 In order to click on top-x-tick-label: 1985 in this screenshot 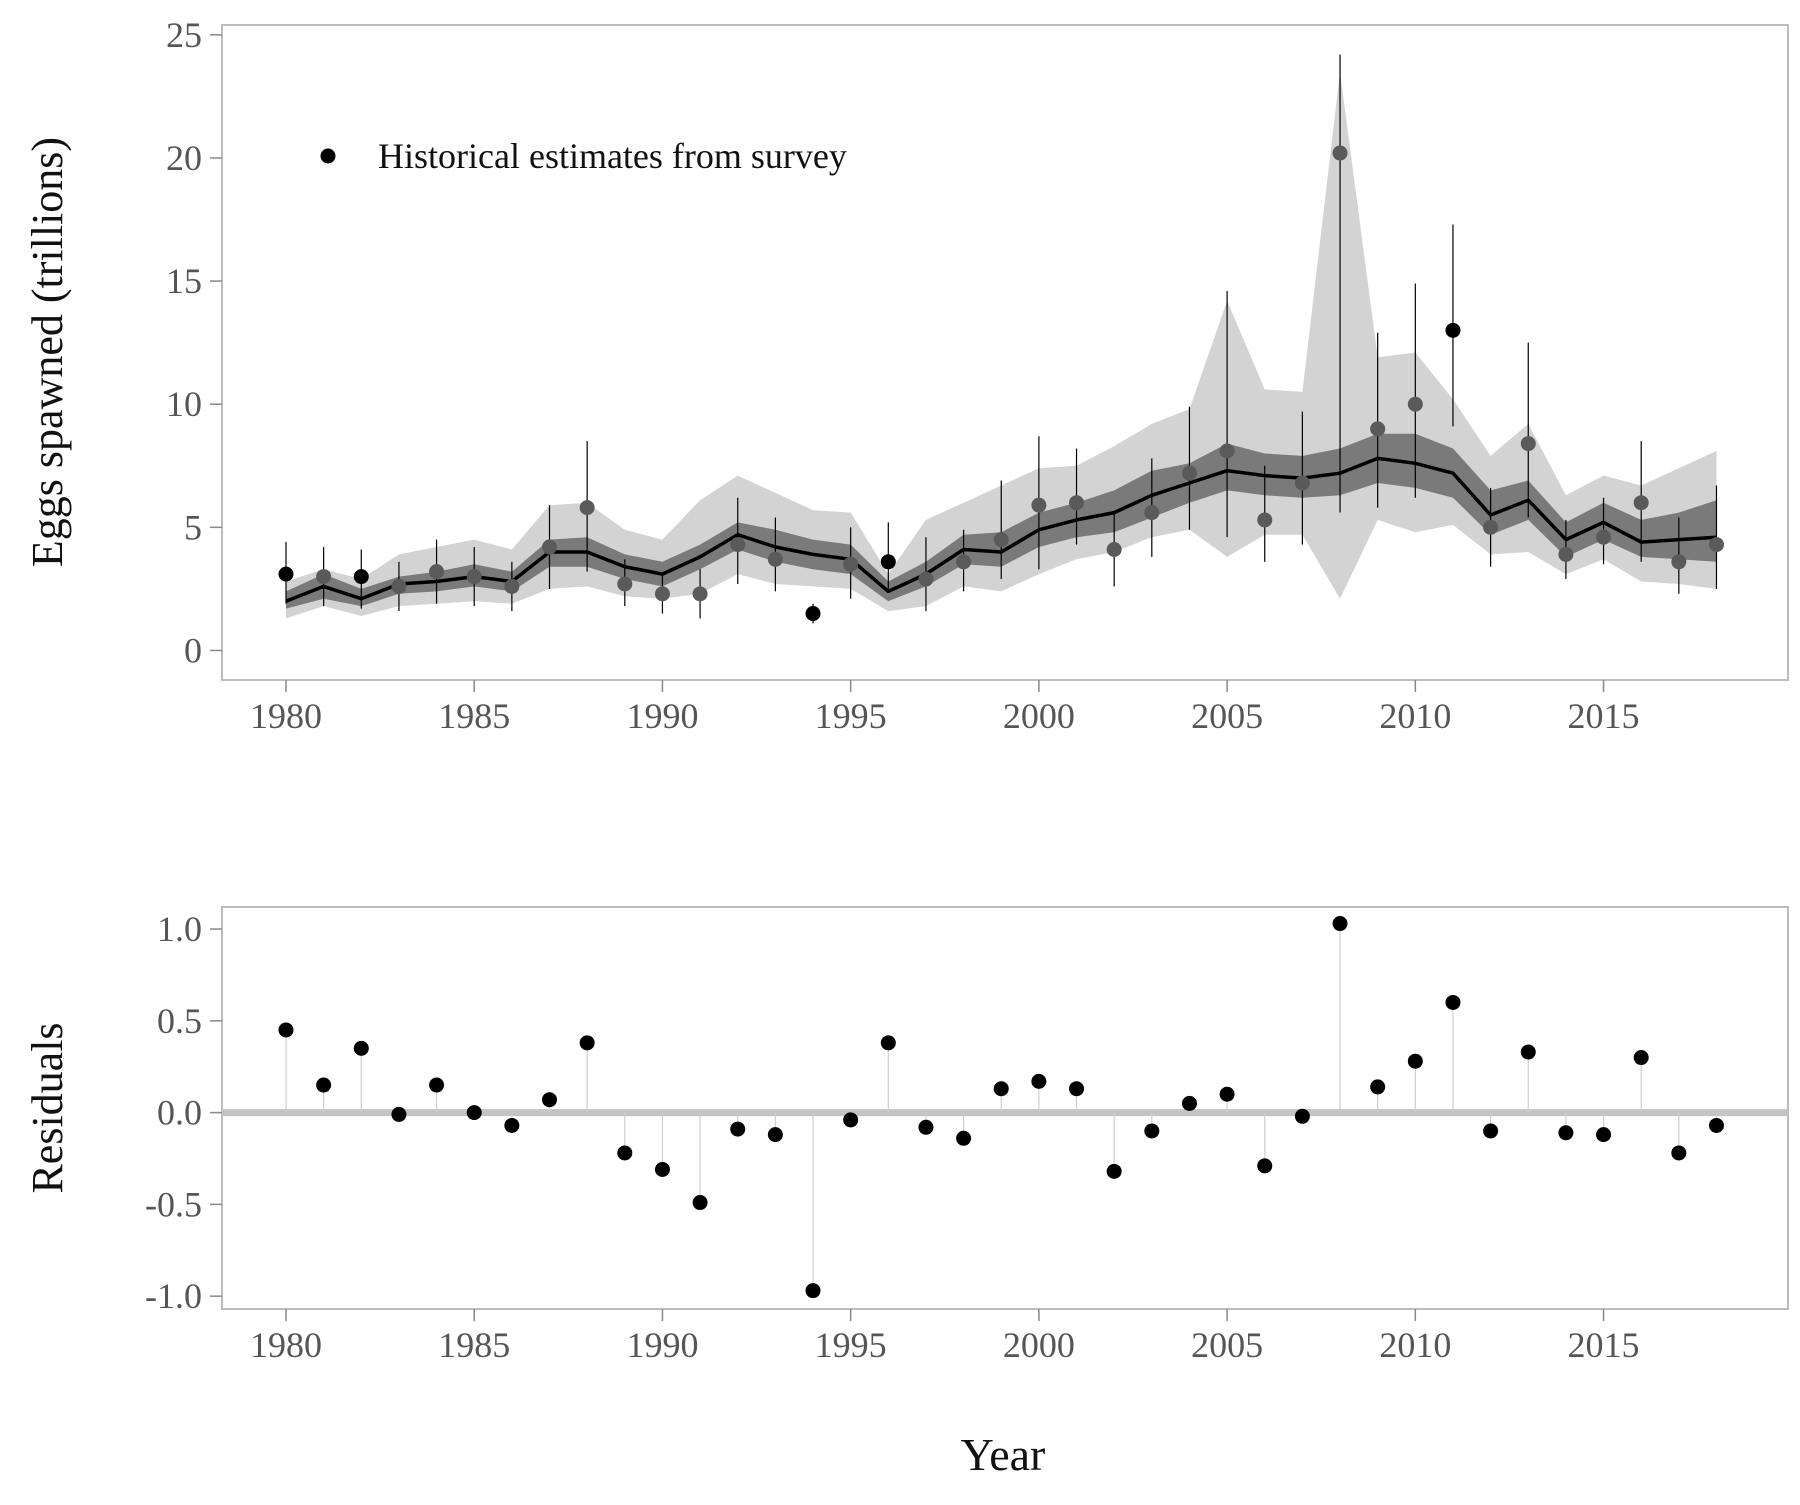, I will do `click(474, 716)`.